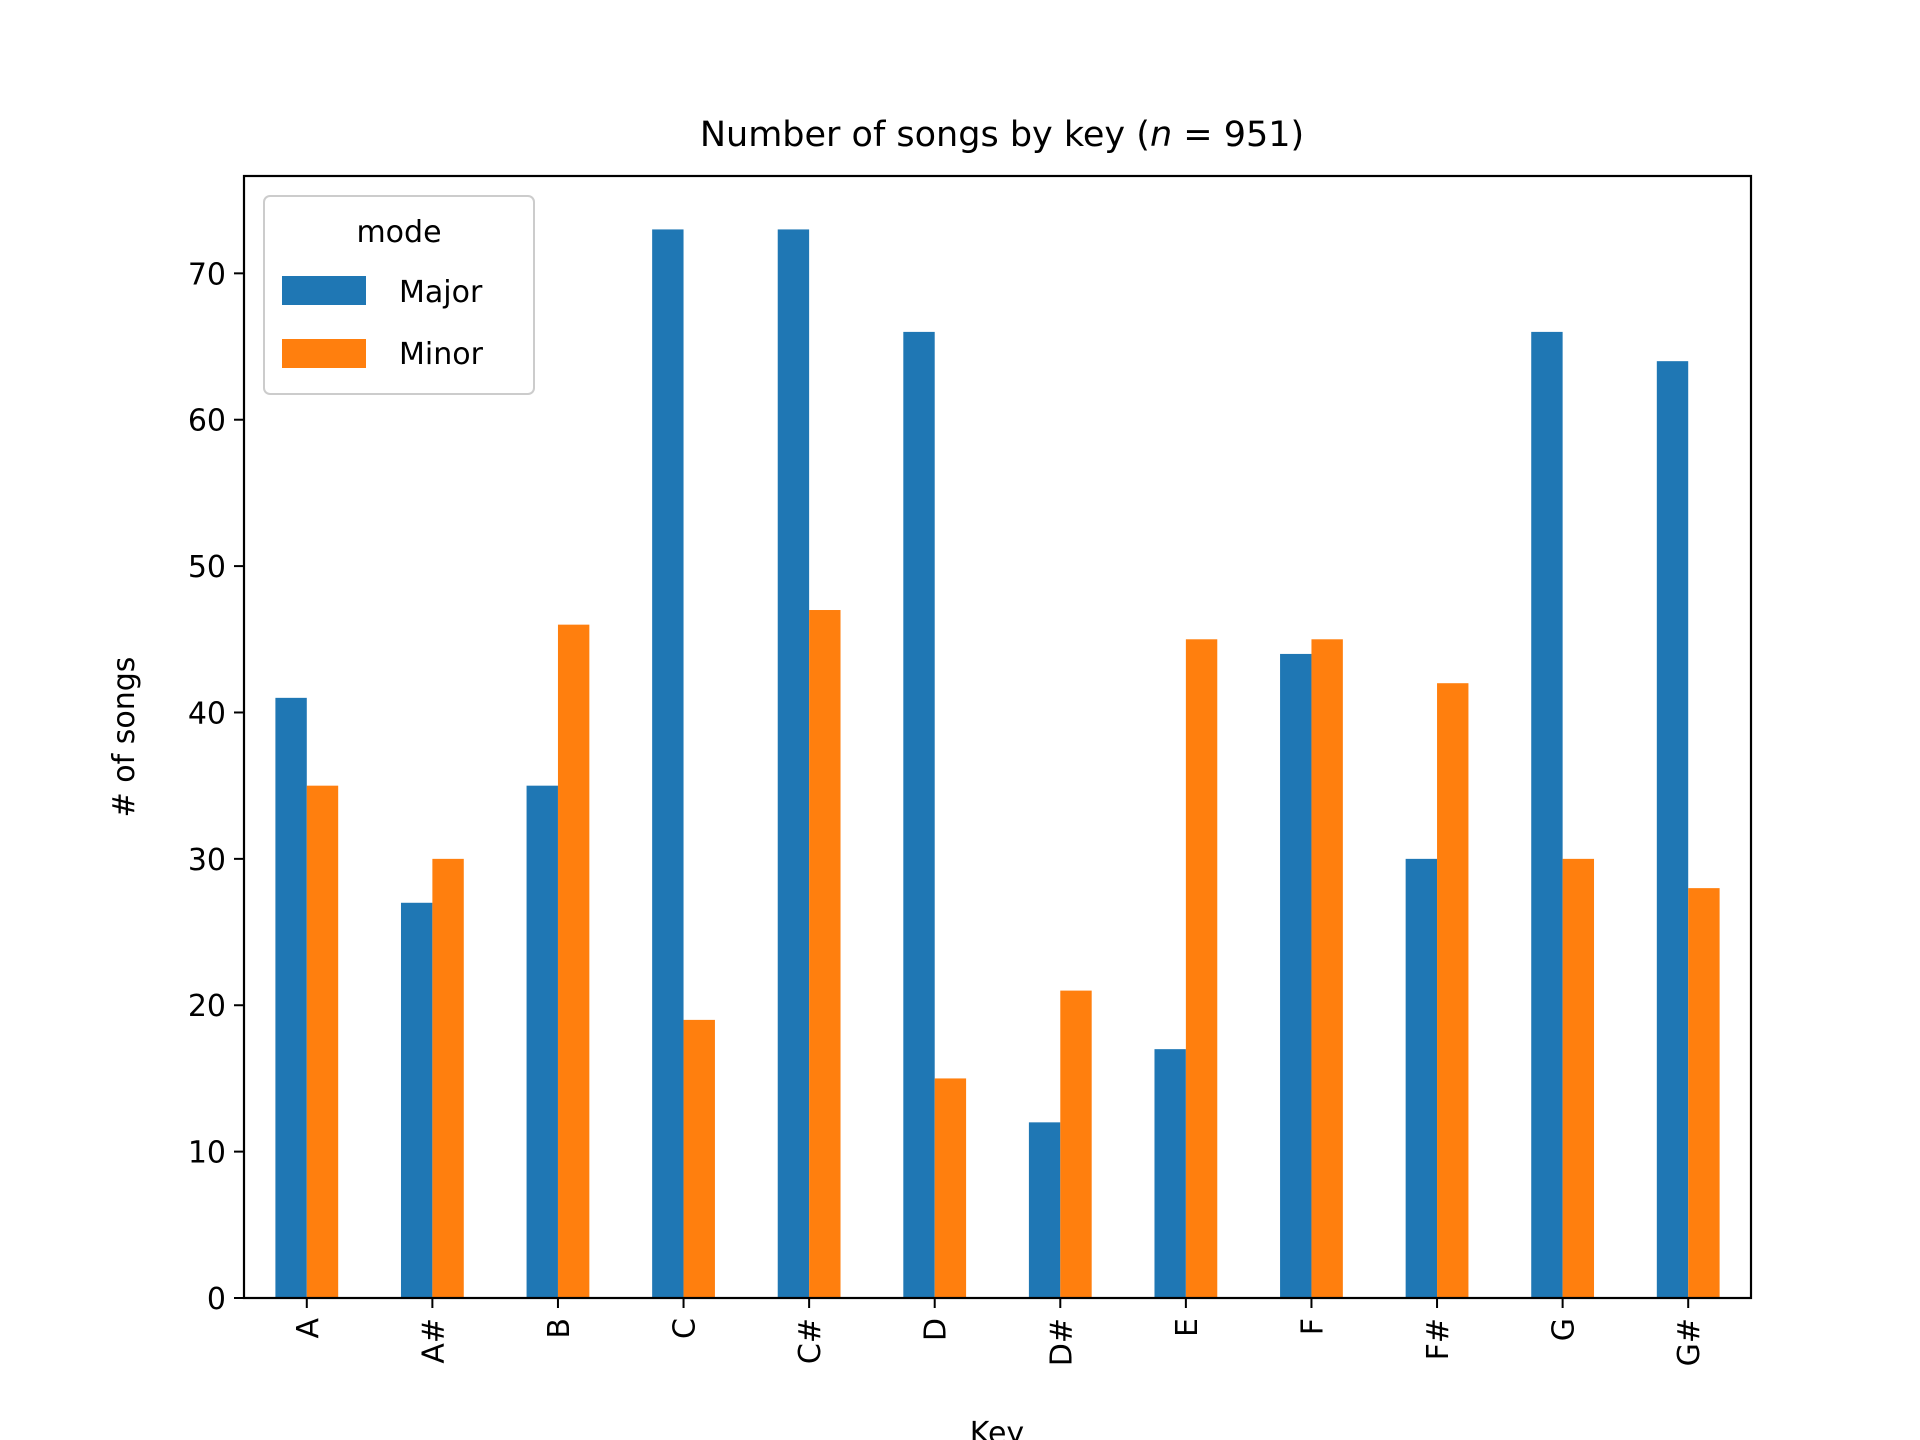 The image size is (1920, 1440). What do you see at coordinates (1689, 1342) in the screenshot?
I see `x-tick-label: G#` at bounding box center [1689, 1342].